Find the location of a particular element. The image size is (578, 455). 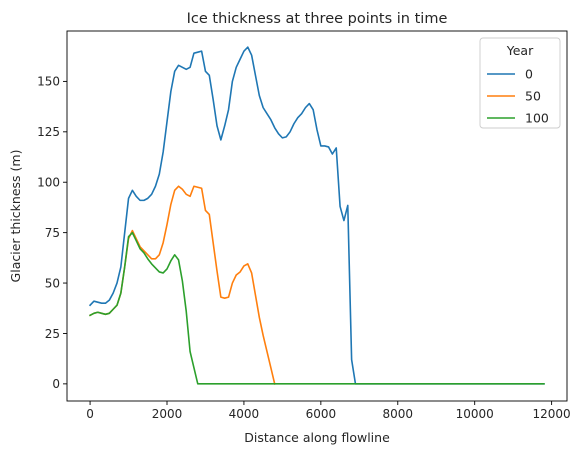

y-axis-label: Glacier thickness (m) is located at coordinates (15, 216).